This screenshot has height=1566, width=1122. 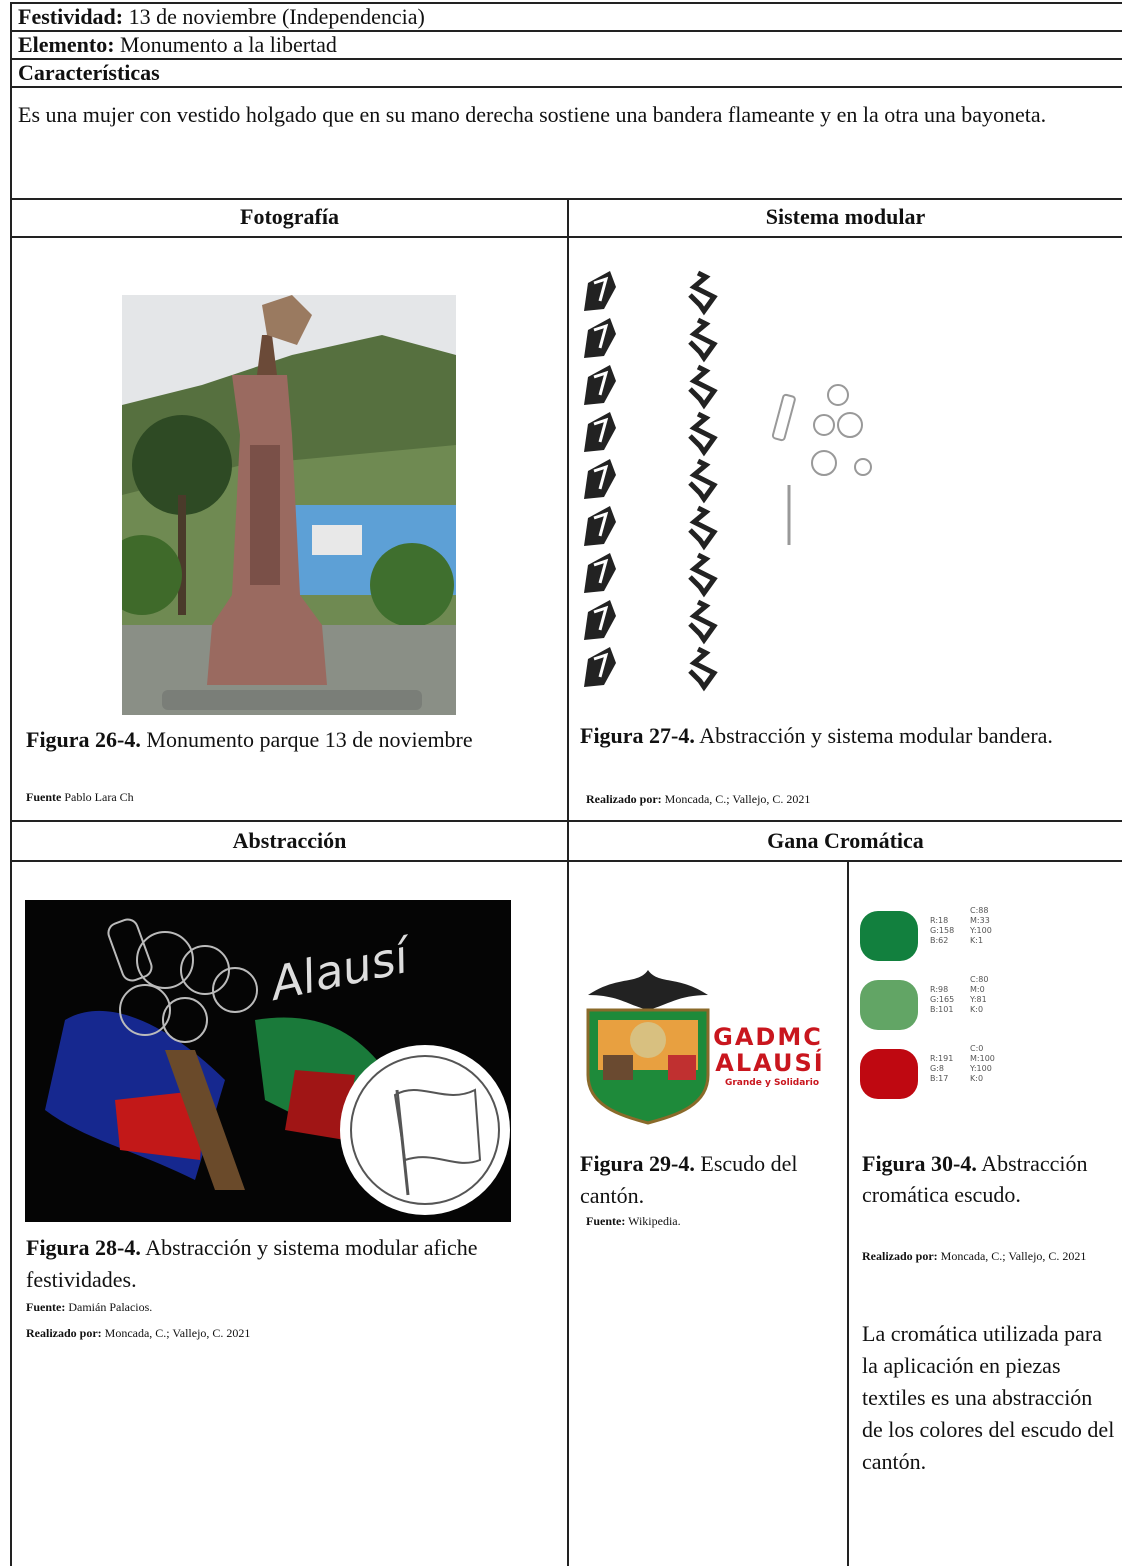 I want to click on value: Monumento a la libertad, so click(x=228, y=44).